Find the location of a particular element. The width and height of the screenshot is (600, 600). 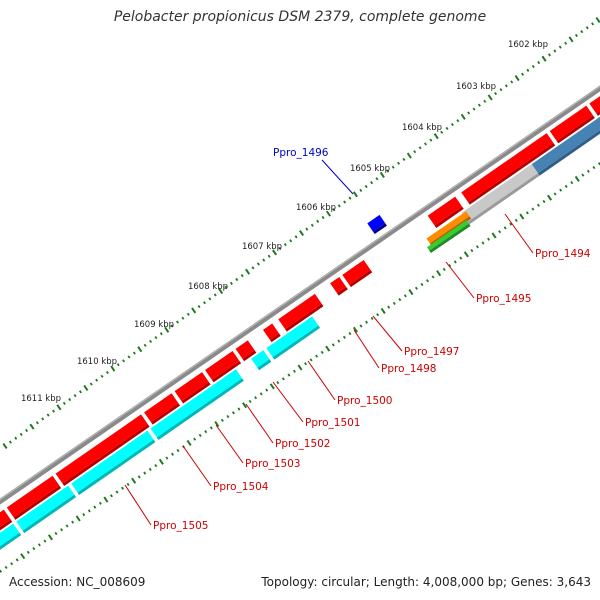

gene-label-ppro-1503: Ppro_1503 is located at coordinates (257, 447).